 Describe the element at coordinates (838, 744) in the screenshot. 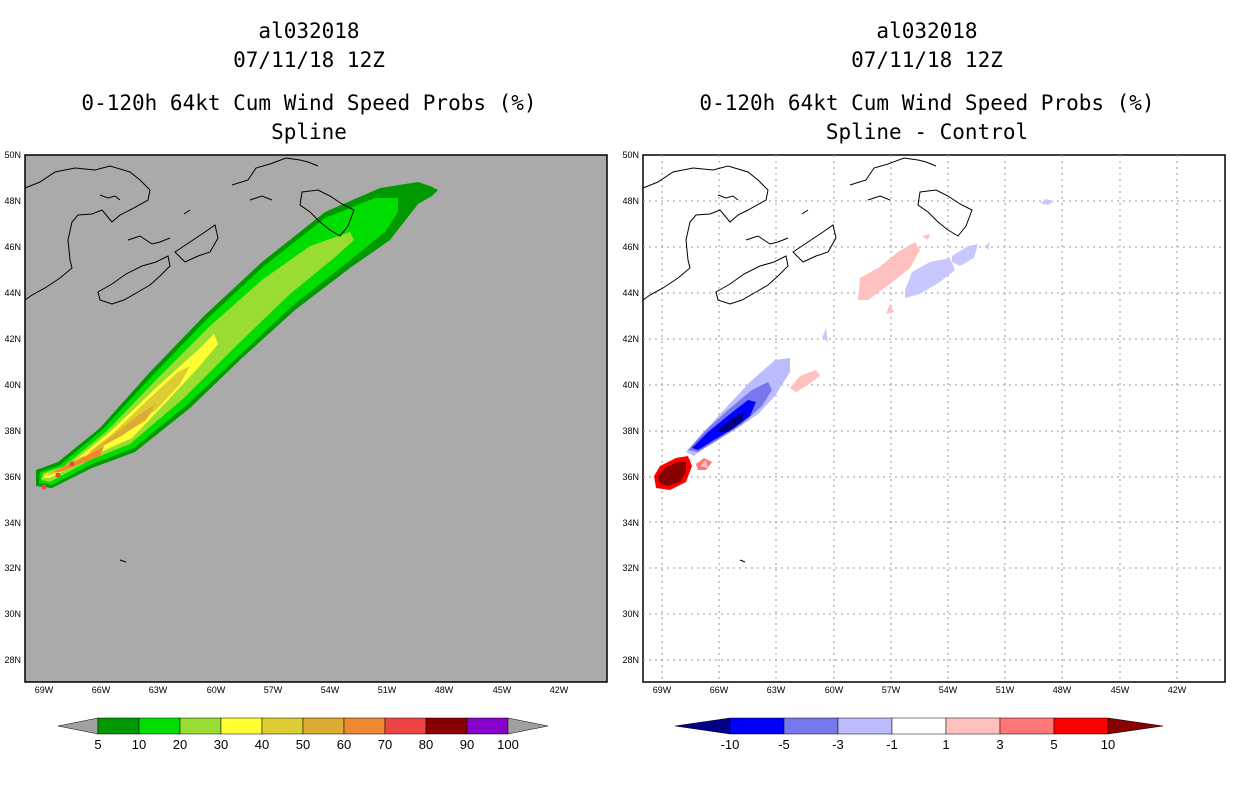

I see `colorbar-label: -3` at that location.